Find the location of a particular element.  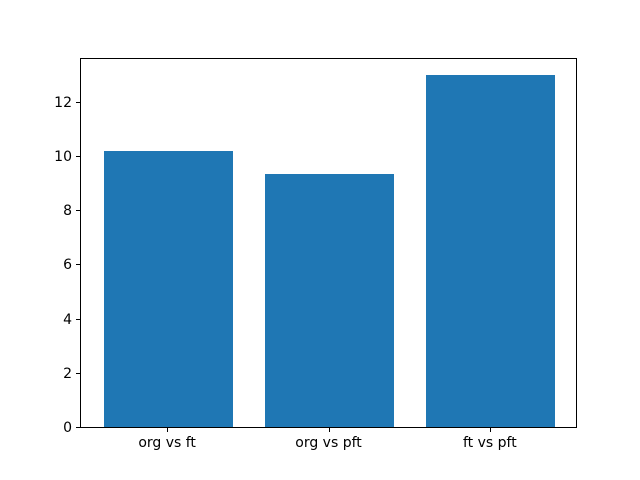

x-tick-label: org vs pft is located at coordinates (328, 443).